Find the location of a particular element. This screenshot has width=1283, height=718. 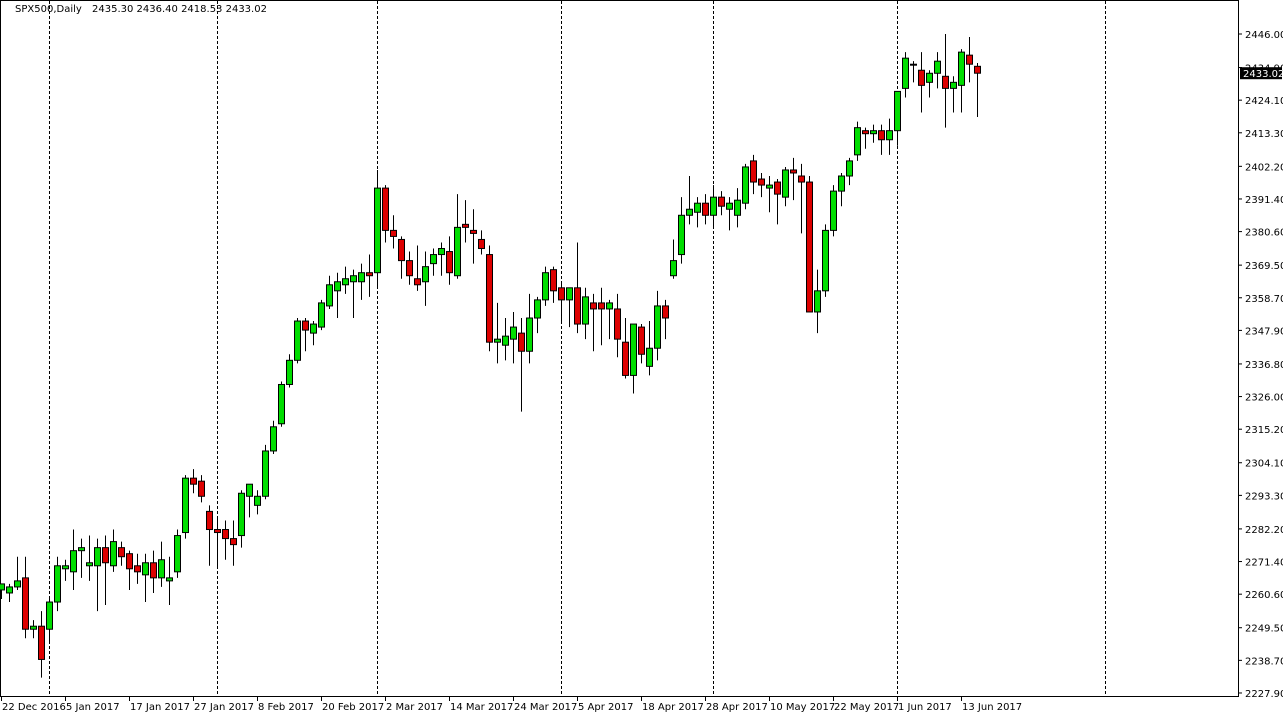

x-tick-label: 17 Jan 2017 is located at coordinates (160, 707).